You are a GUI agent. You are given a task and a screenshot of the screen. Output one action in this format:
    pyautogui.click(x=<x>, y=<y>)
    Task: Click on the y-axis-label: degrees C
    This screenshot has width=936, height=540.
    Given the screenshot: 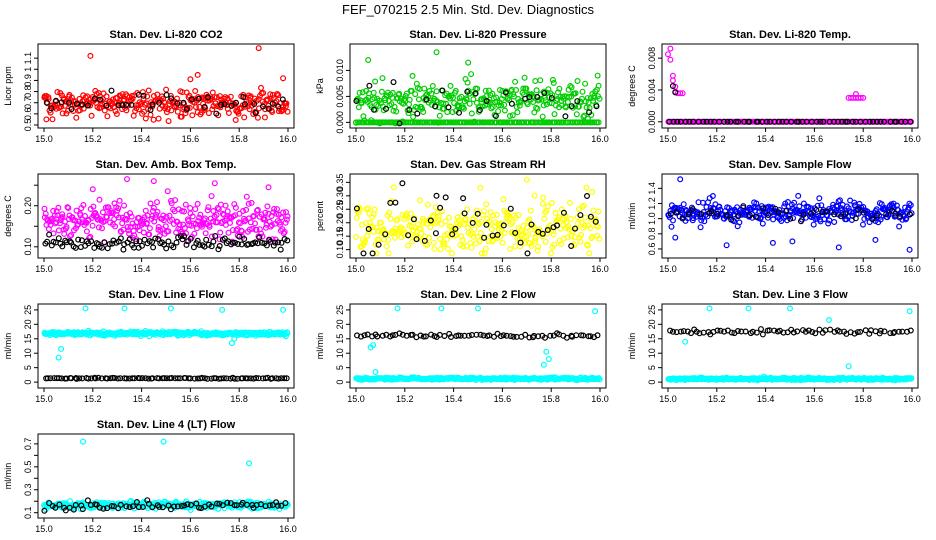 What is the action you would take?
    pyautogui.click(x=632, y=86)
    